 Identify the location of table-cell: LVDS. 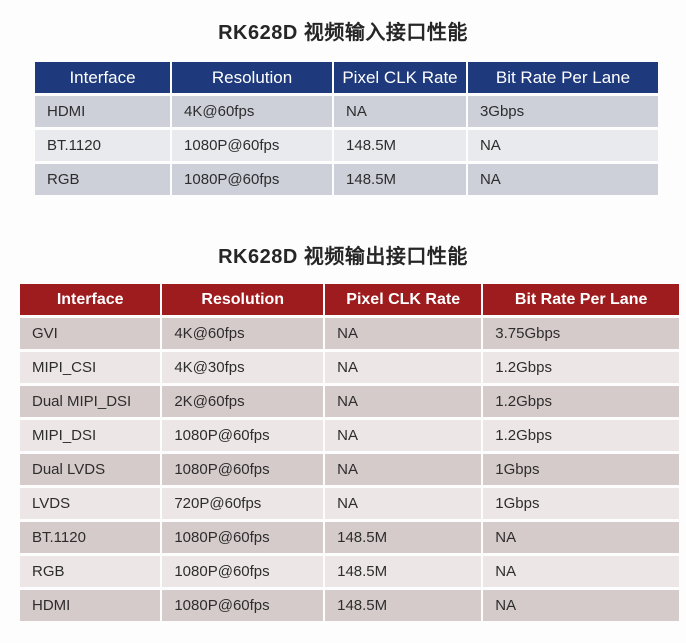
(91, 505).